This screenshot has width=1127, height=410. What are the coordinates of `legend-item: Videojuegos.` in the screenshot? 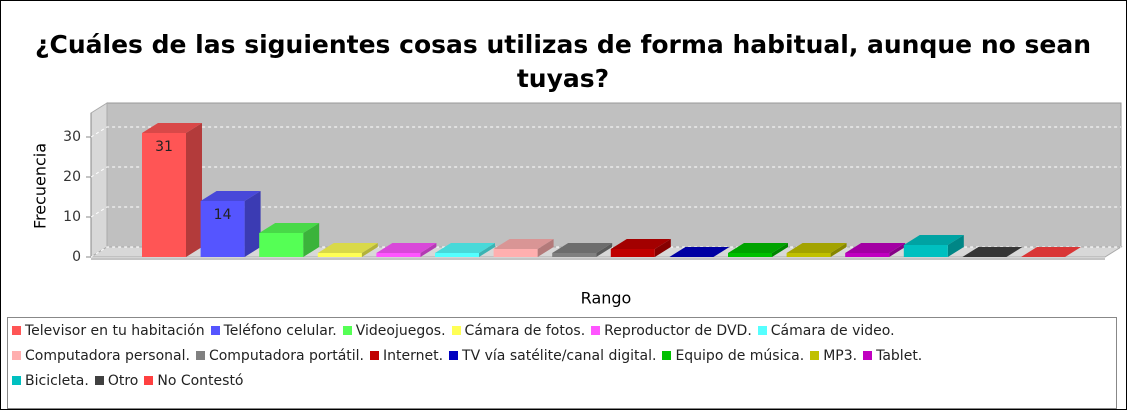 It's located at (394, 331).